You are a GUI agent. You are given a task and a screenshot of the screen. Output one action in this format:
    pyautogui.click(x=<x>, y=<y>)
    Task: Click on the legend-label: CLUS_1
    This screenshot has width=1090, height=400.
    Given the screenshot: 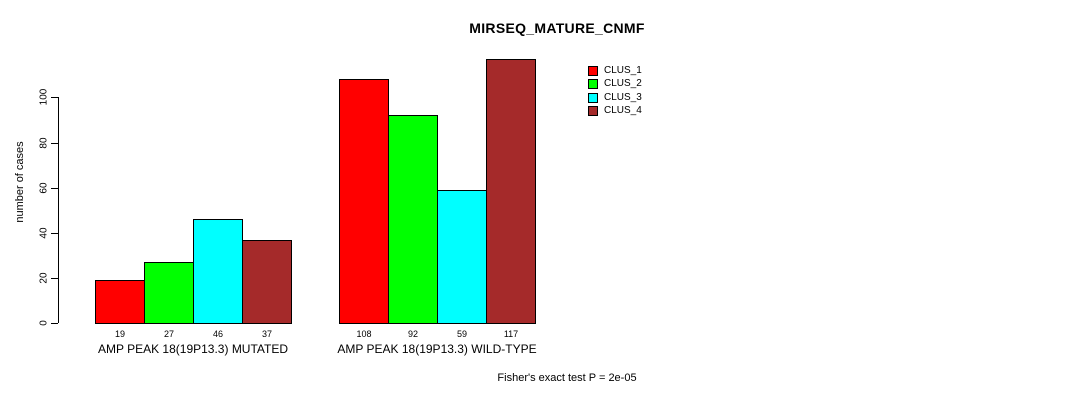 What is the action you would take?
    pyautogui.click(x=623, y=70)
    